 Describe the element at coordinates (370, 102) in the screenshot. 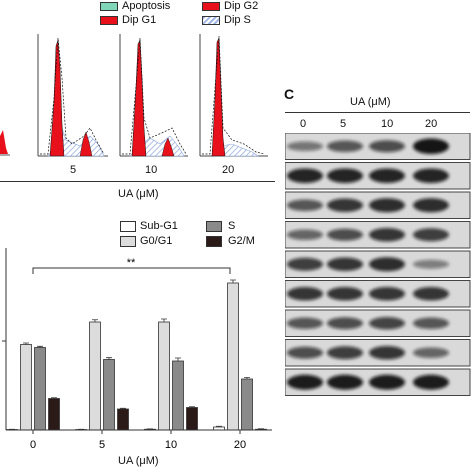

I see `blot-treatment-label: UA (μM)` at that location.